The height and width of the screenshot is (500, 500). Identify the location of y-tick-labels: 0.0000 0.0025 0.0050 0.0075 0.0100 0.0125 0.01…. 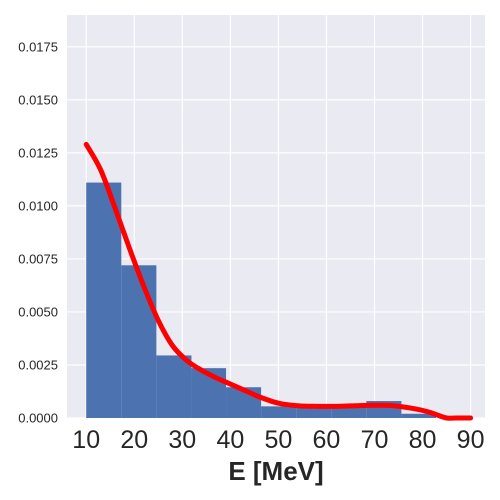
(38, 232).